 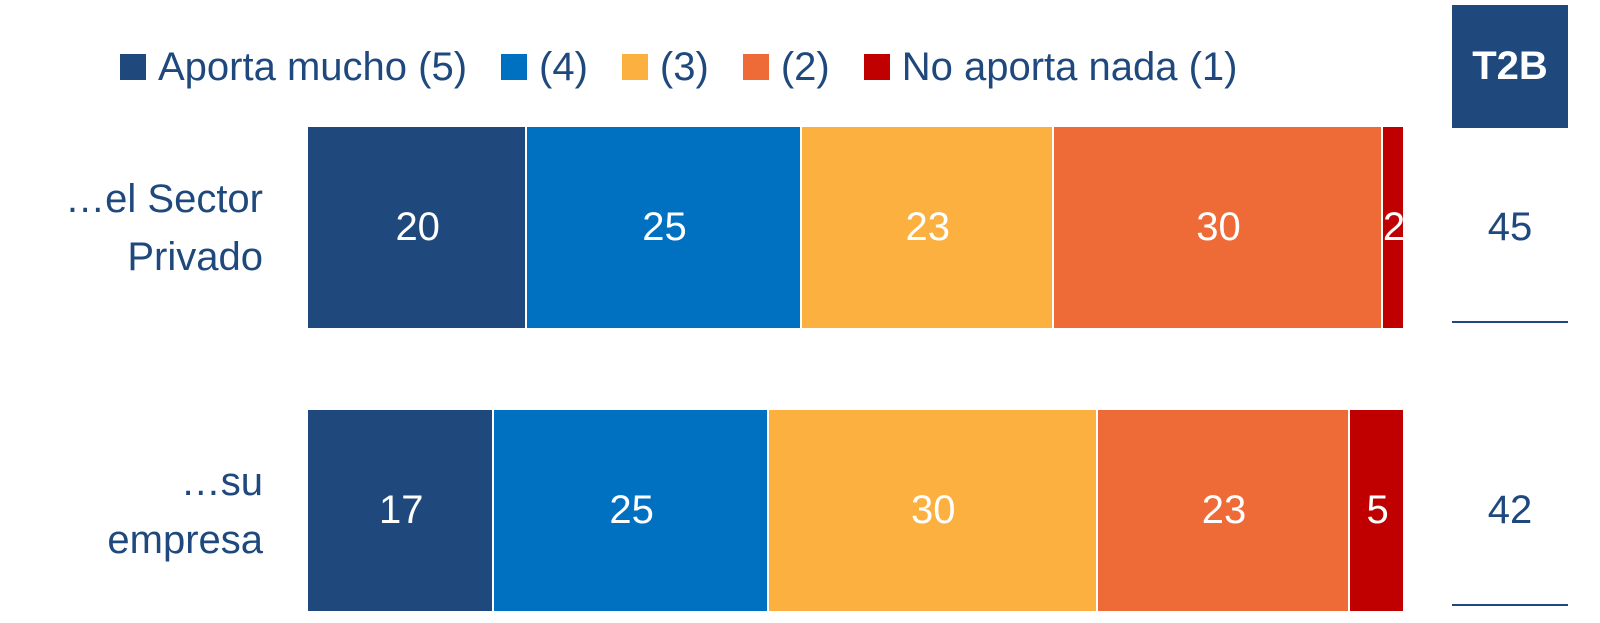 I want to click on legend-label: (3), so click(x=684, y=66).